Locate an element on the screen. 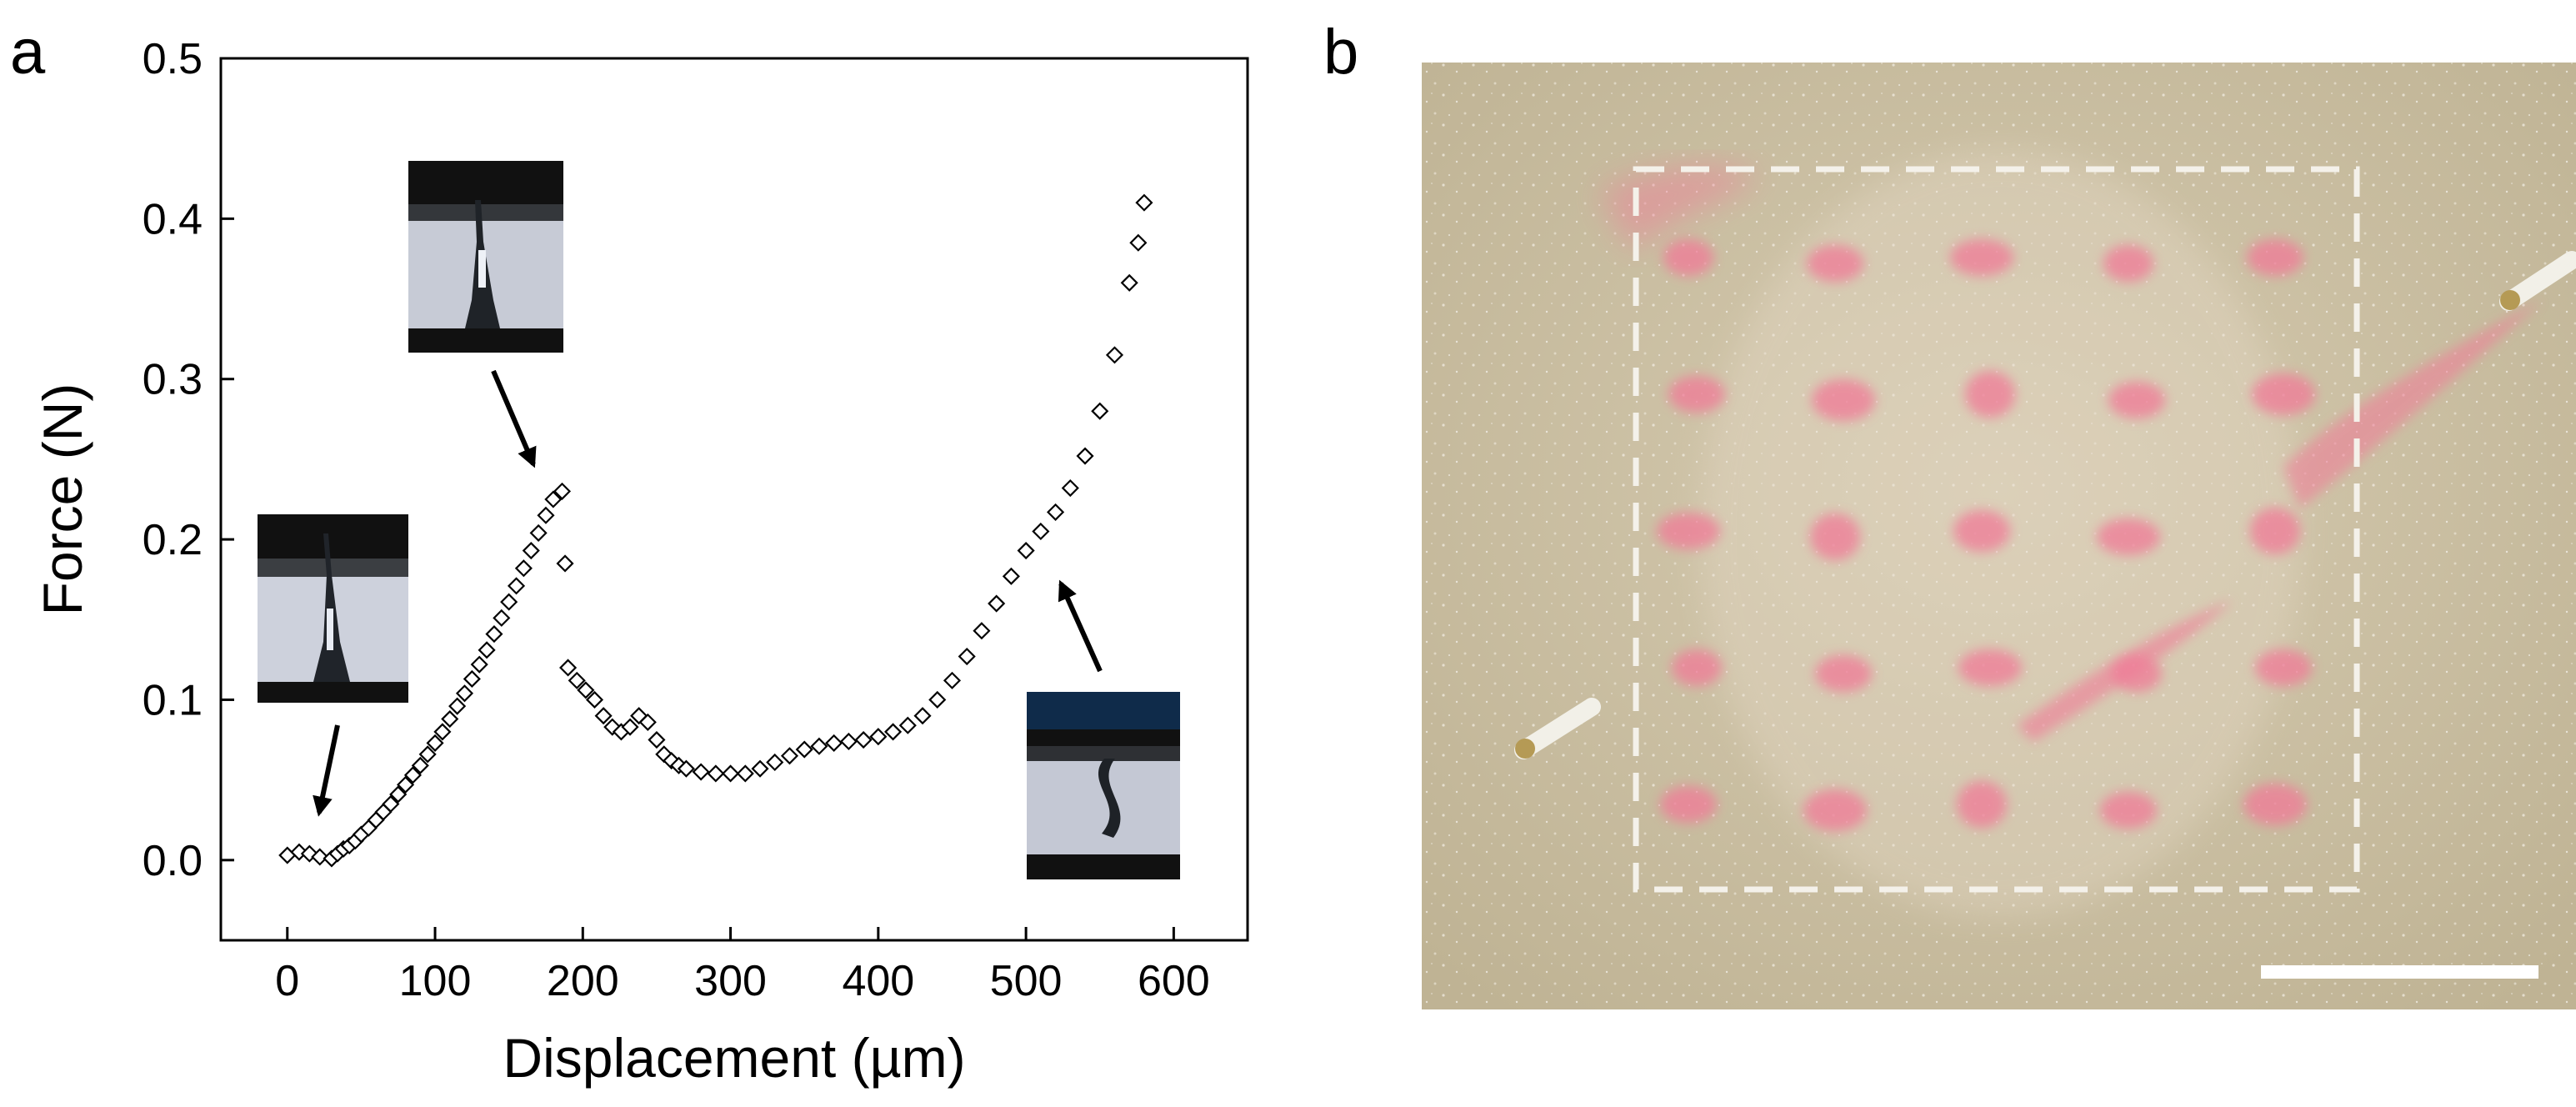 The height and width of the screenshot is (1107, 2576). y-axis-title: Force (N) is located at coordinates (62, 499).